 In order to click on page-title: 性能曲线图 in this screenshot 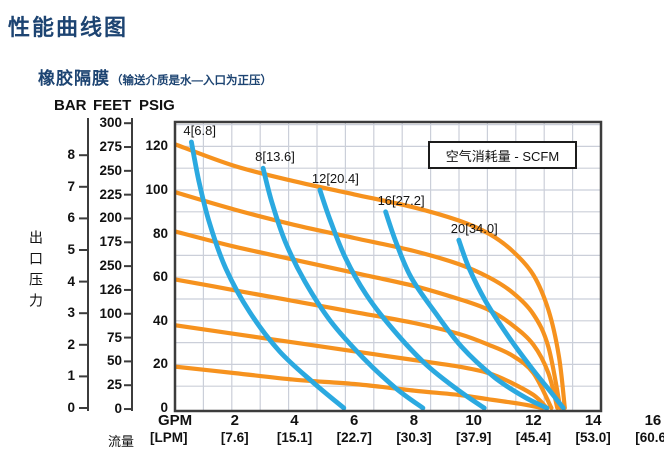, I will do `click(68, 27)`.